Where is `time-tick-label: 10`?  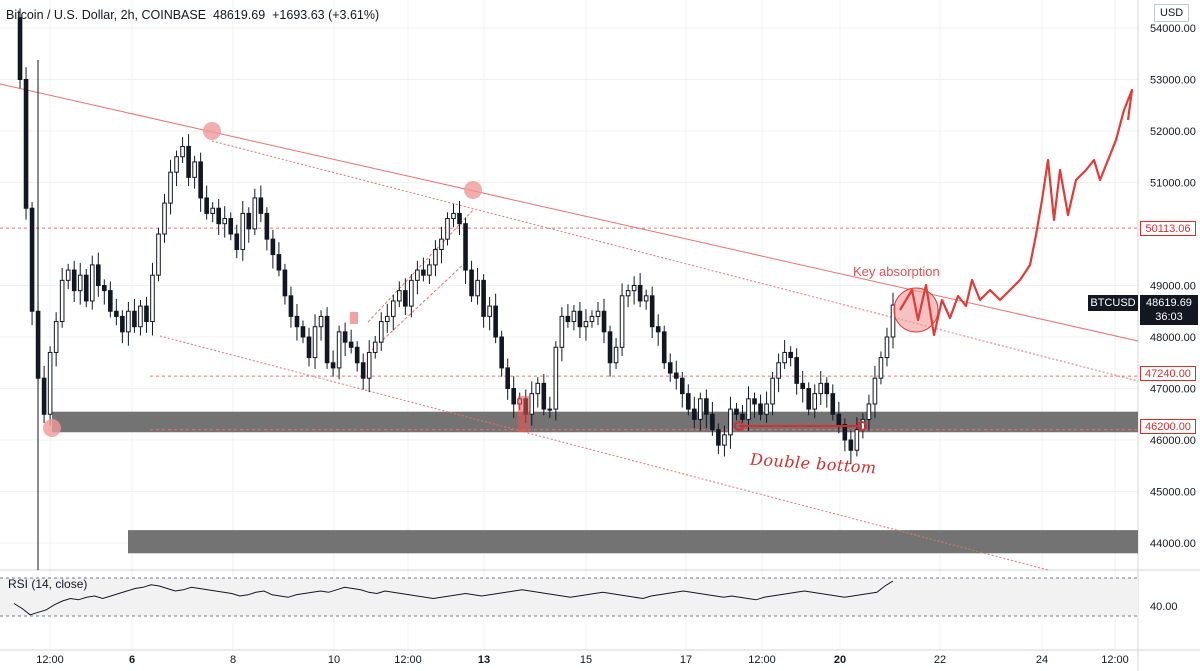 time-tick-label: 10 is located at coordinates (334, 660).